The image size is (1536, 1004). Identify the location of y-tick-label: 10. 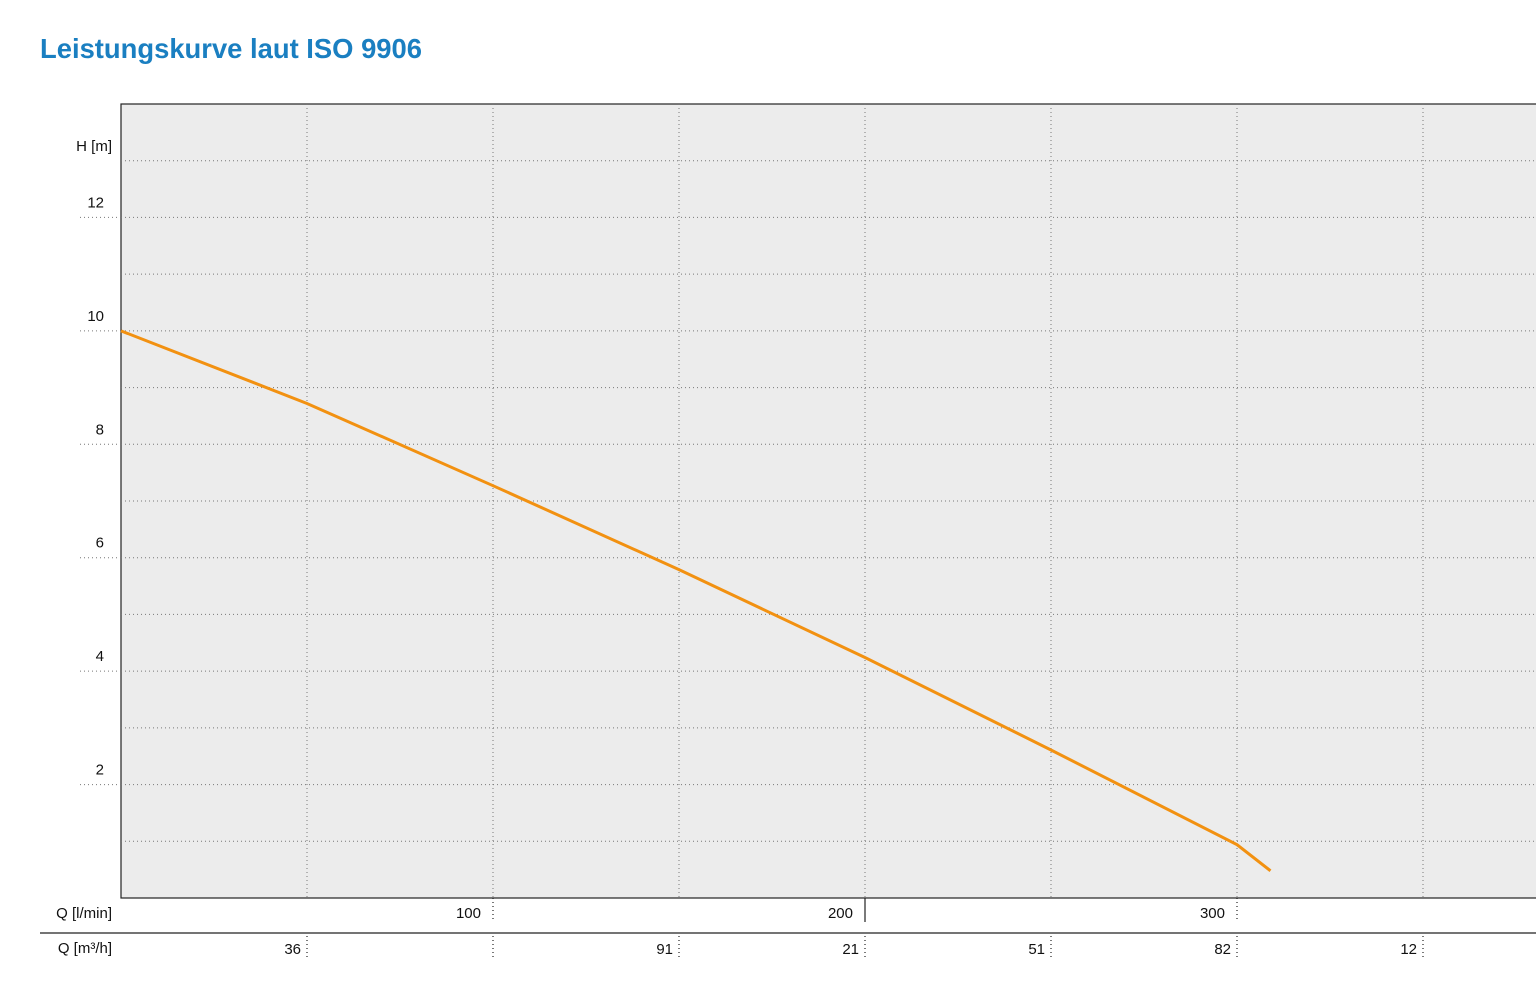
(95, 316).